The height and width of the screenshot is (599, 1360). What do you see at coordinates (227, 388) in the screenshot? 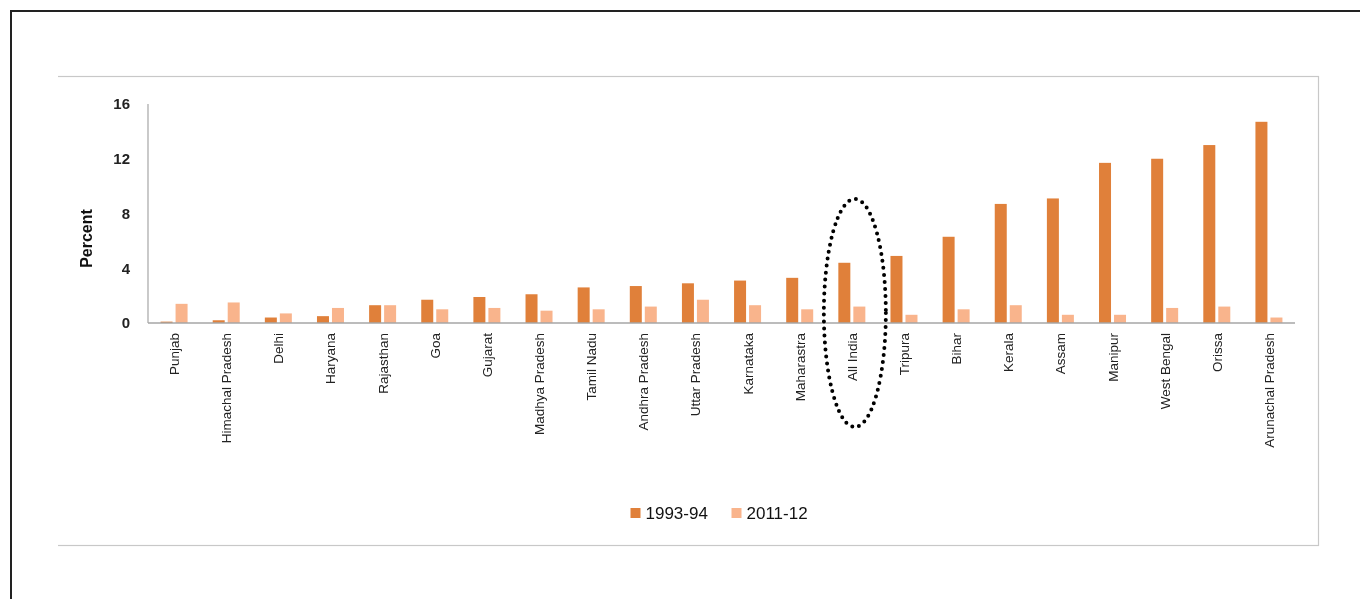
I see `x-tick-label: Himachal Pradesh` at bounding box center [227, 388].